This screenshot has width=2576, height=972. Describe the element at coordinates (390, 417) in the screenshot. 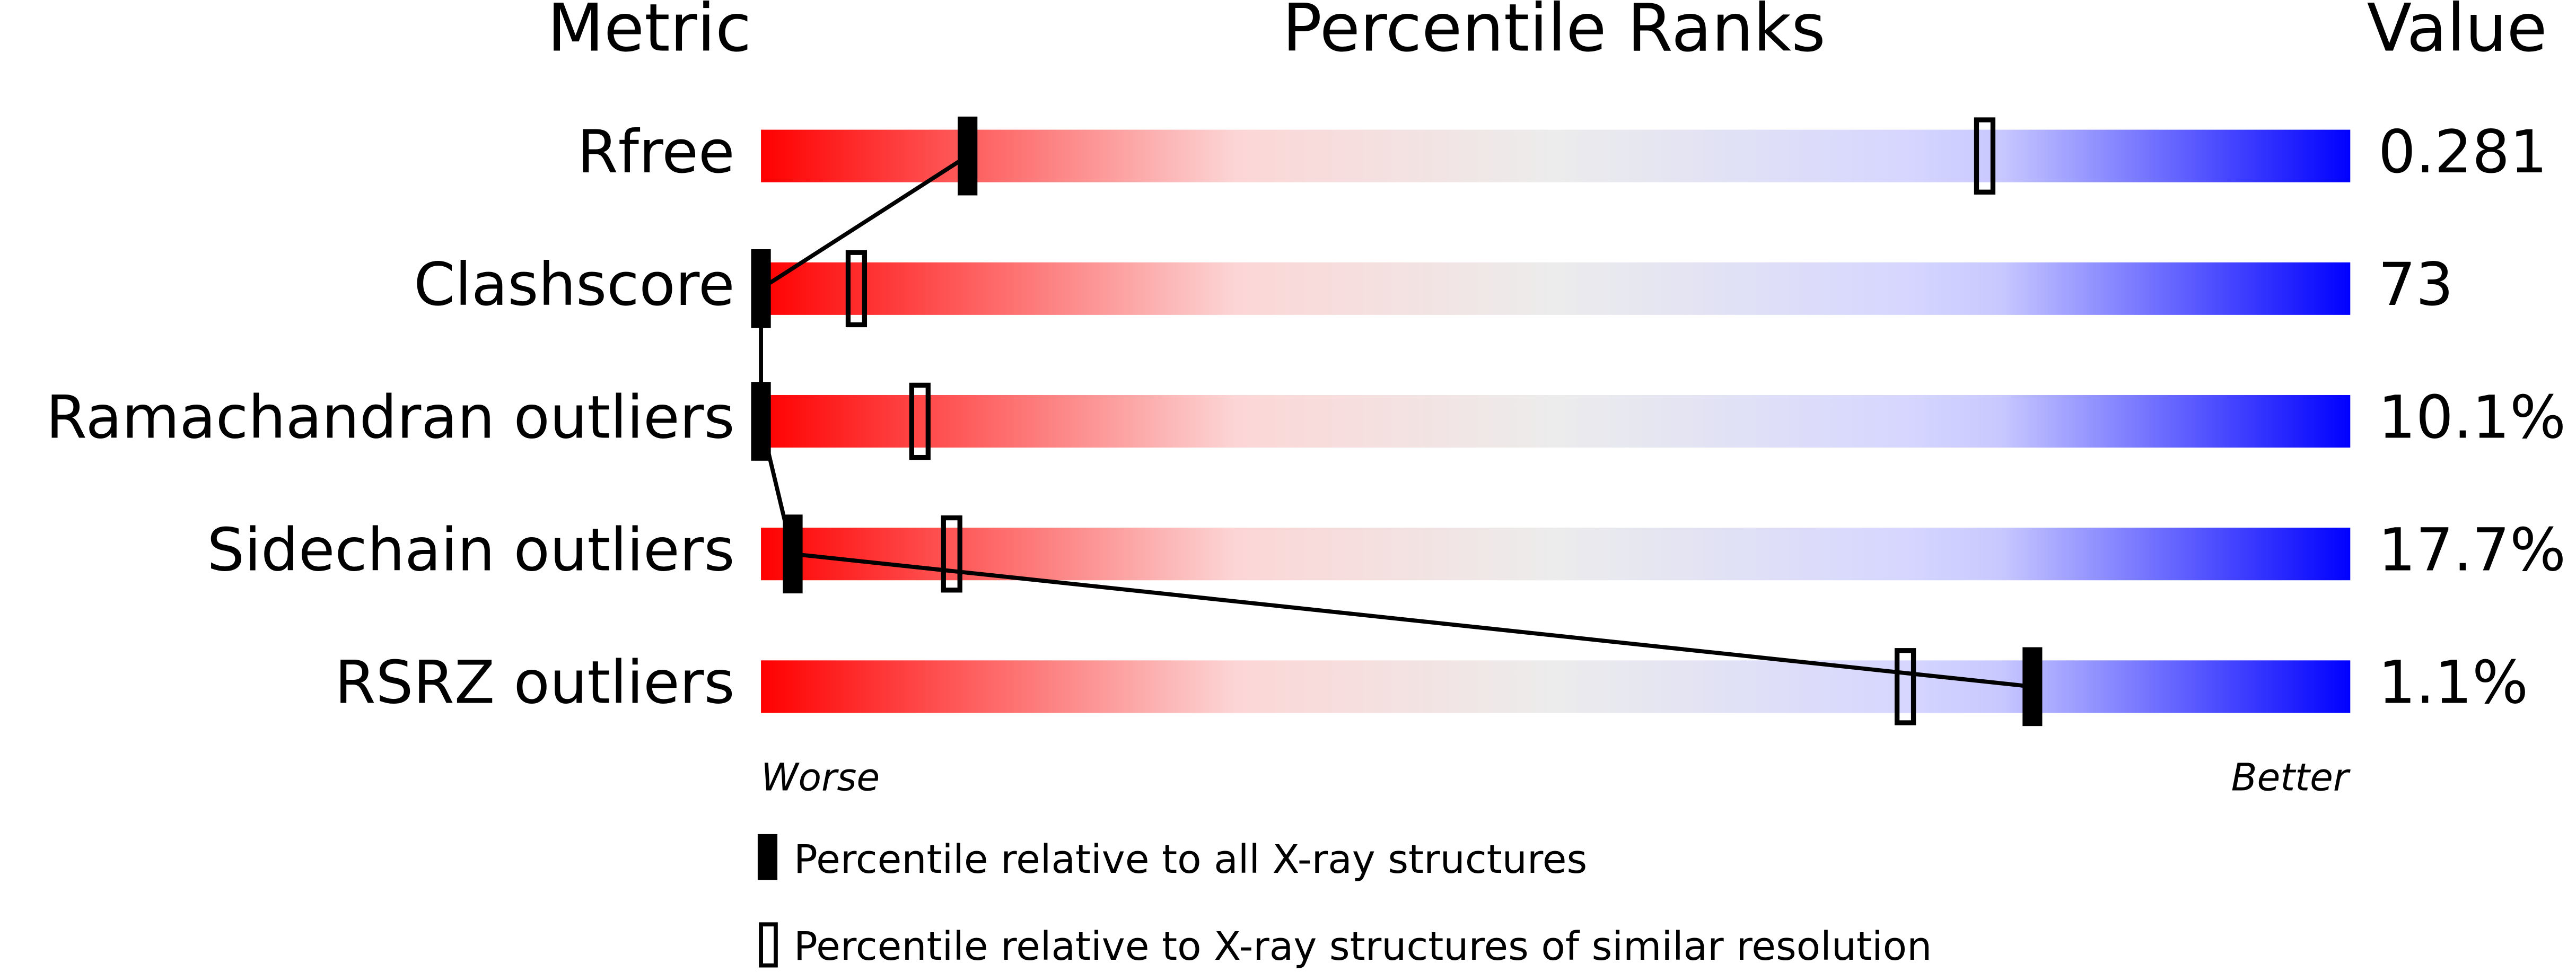

I see `metric-label: Ramachandran outliers` at that location.